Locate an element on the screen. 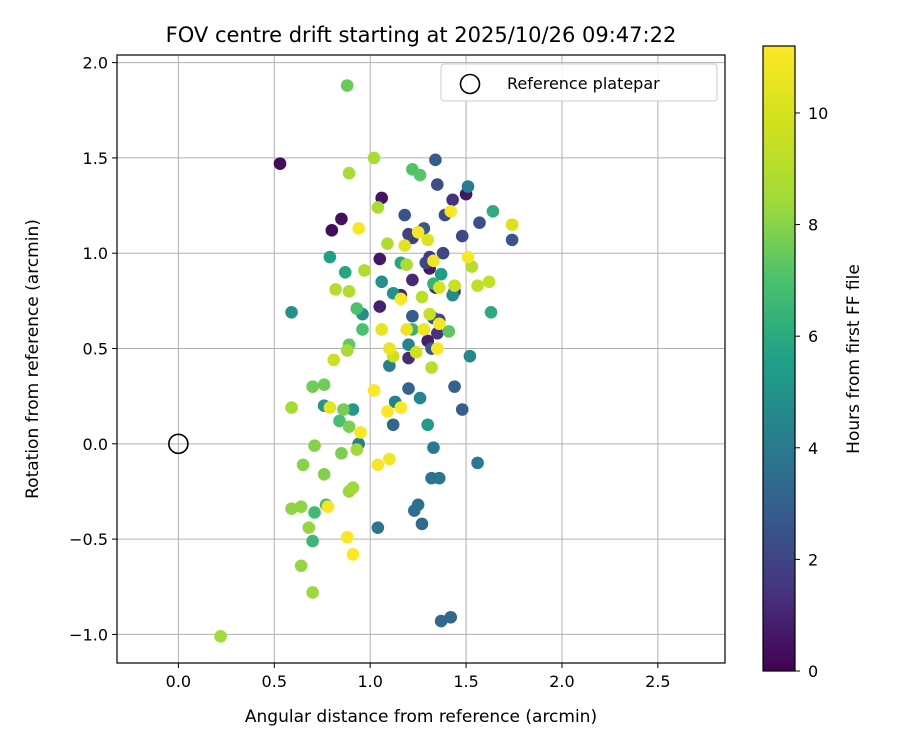  legend-label: Reference platepar is located at coordinates (583, 83).